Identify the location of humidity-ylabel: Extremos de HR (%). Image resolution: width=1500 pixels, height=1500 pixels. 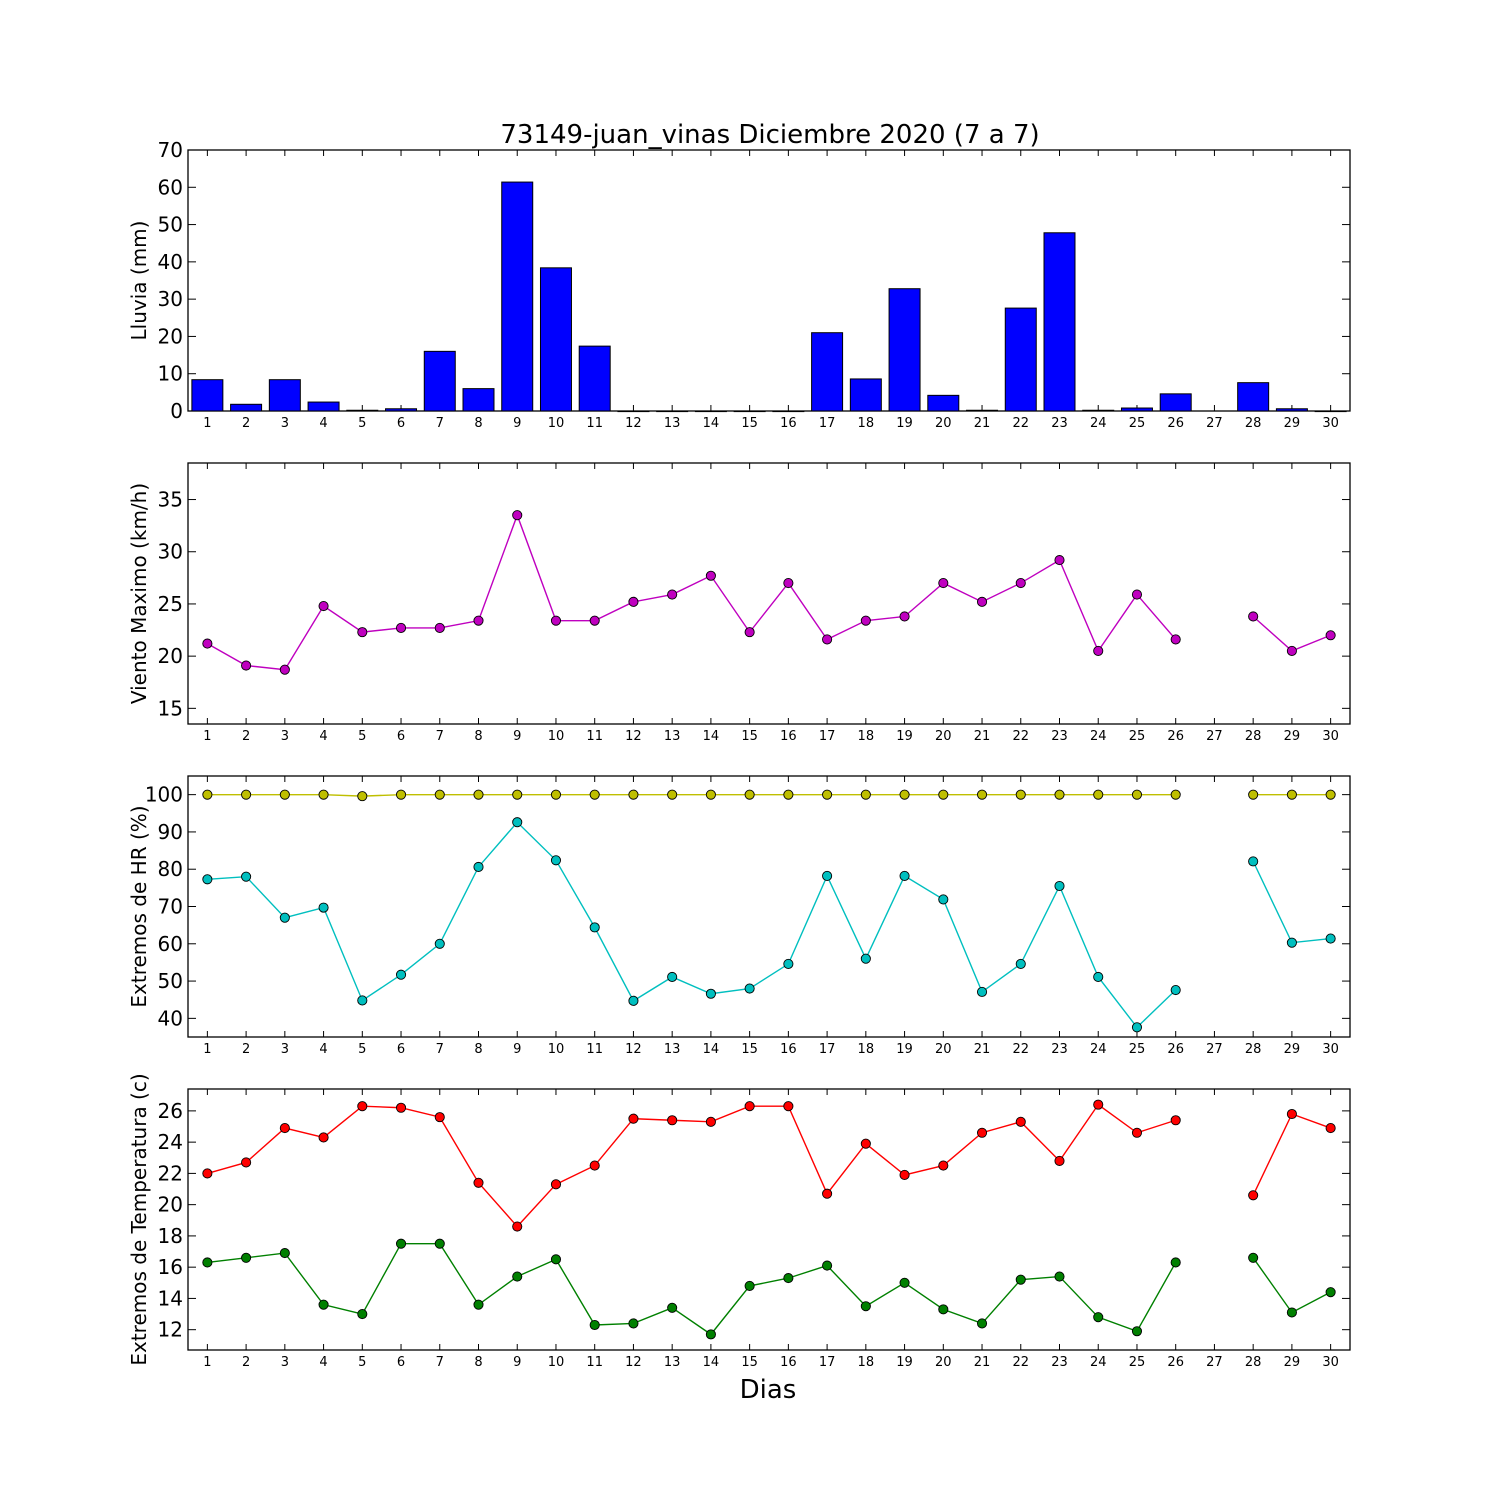
(139, 906).